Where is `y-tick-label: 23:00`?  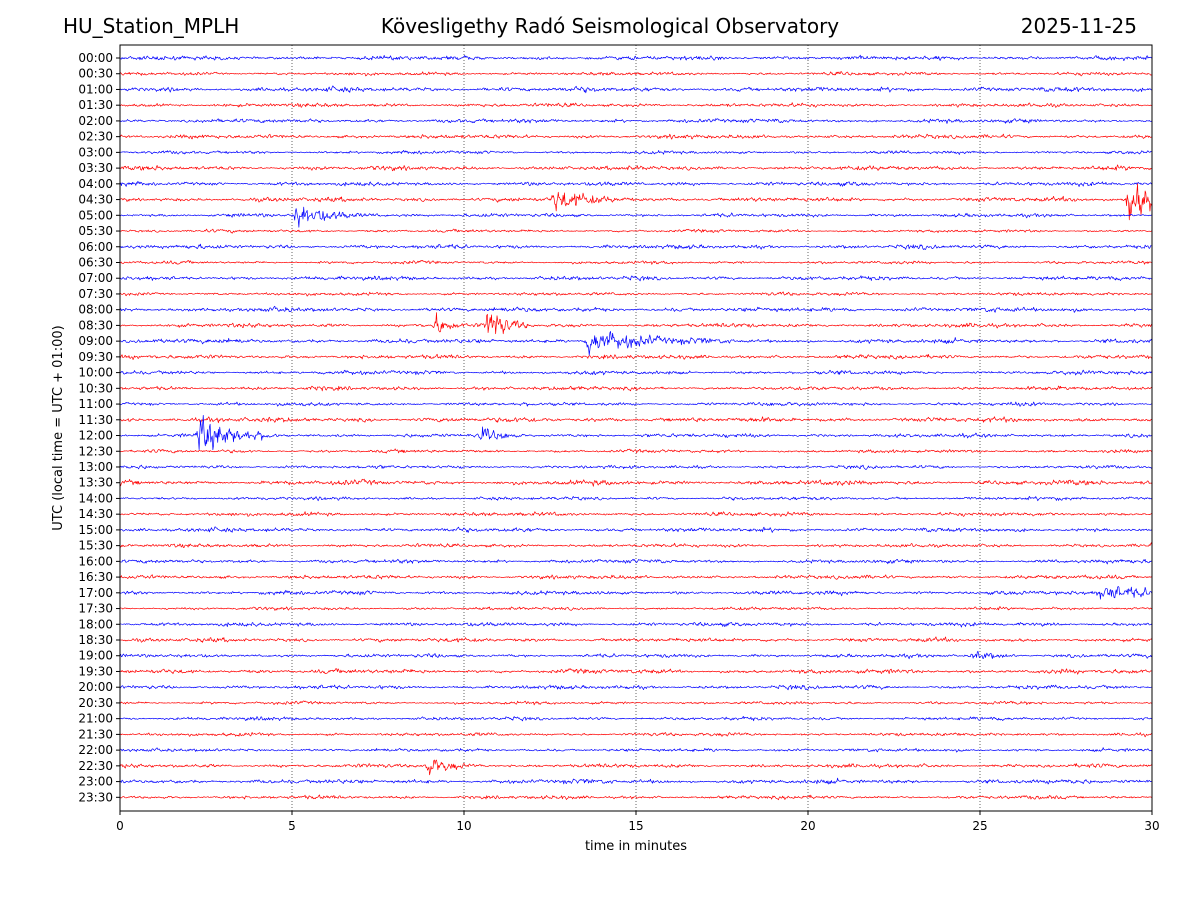 y-tick-label: 23:00 is located at coordinates (95, 782).